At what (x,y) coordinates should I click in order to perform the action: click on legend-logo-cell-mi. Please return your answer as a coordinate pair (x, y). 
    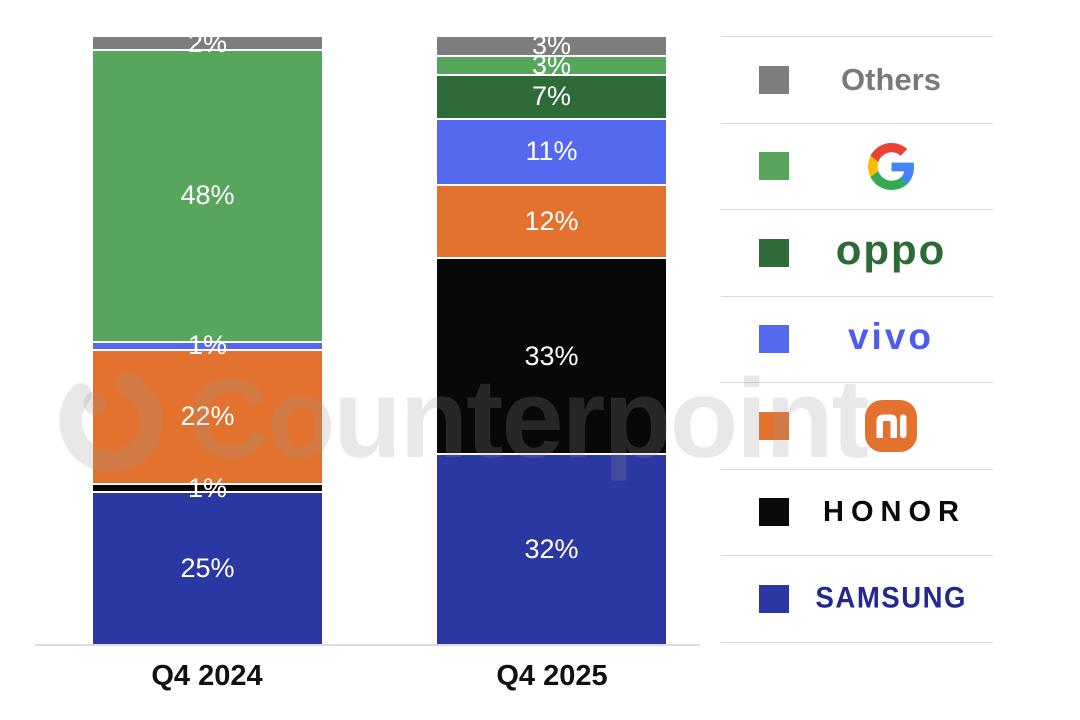
    Looking at the image, I should click on (891, 426).